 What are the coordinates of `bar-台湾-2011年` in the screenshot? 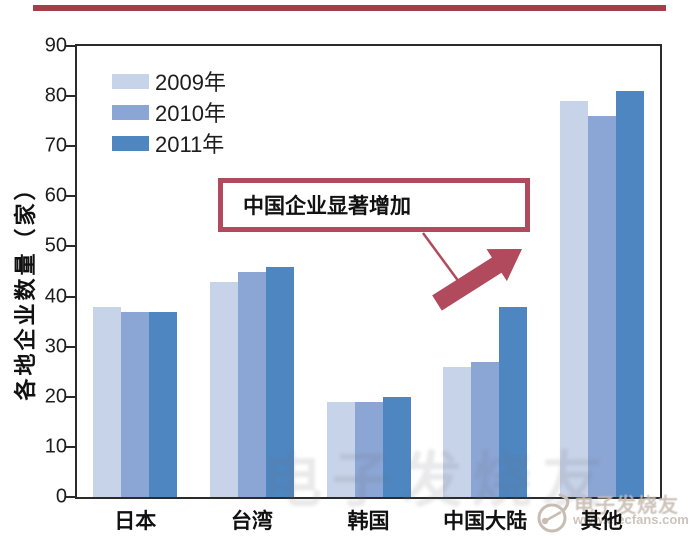 It's located at (279, 381).